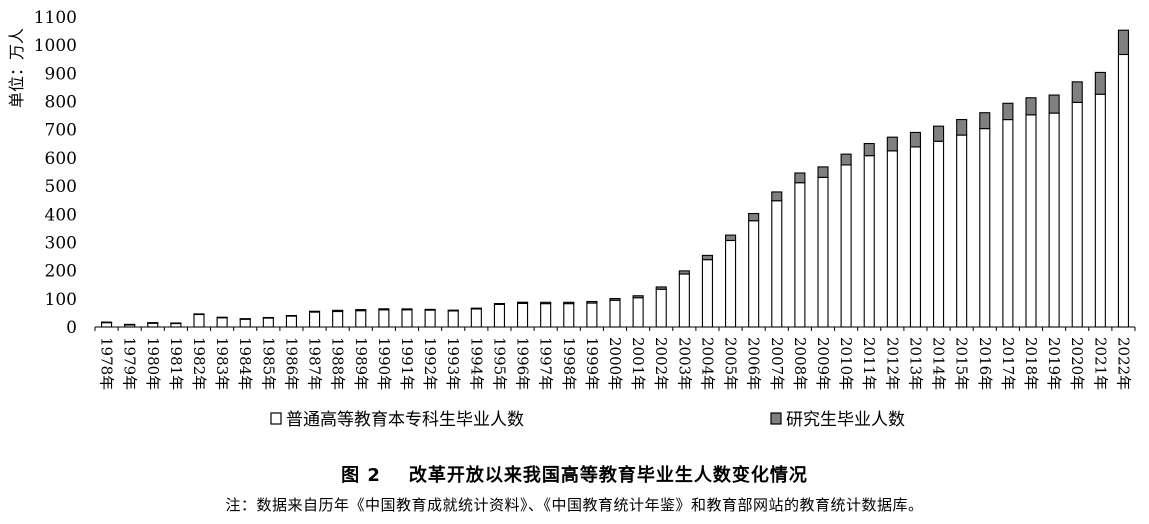 Image resolution: width=1149 pixels, height=524 pixels. What do you see at coordinates (407, 363) in the screenshot?
I see `x-tick-label: 1991年` at bounding box center [407, 363].